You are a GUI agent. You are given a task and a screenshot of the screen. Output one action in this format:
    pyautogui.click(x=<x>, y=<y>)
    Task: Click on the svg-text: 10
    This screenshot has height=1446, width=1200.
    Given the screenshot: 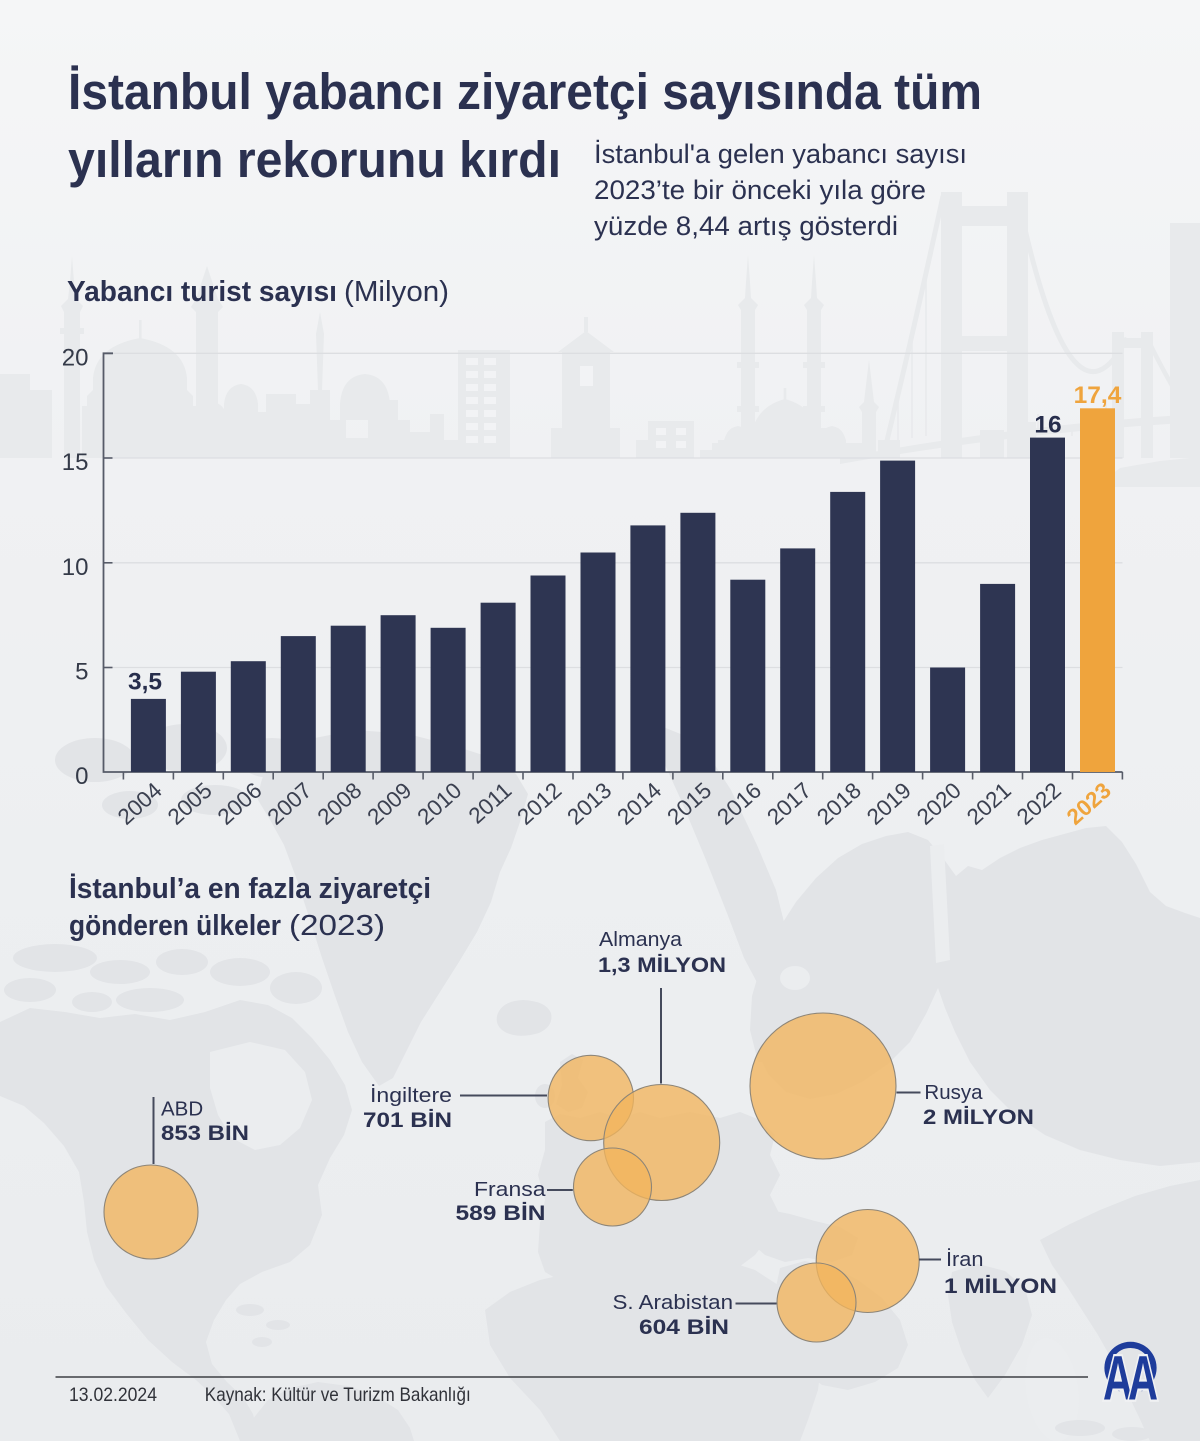 What is the action you would take?
    pyautogui.click(x=75, y=567)
    